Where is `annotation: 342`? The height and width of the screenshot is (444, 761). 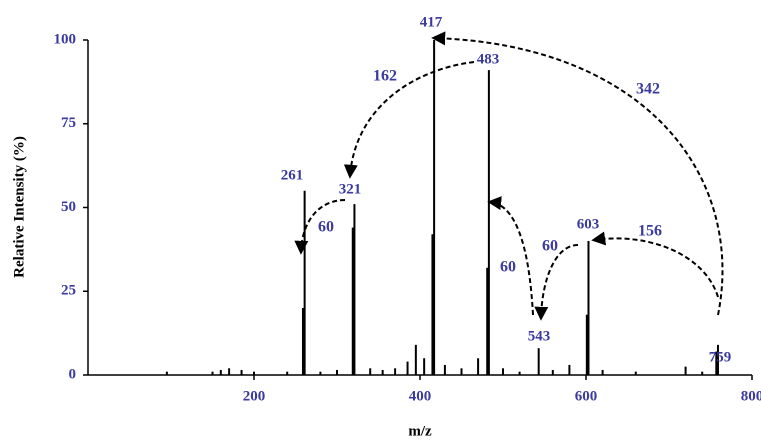 annotation: 342 is located at coordinates (648, 89).